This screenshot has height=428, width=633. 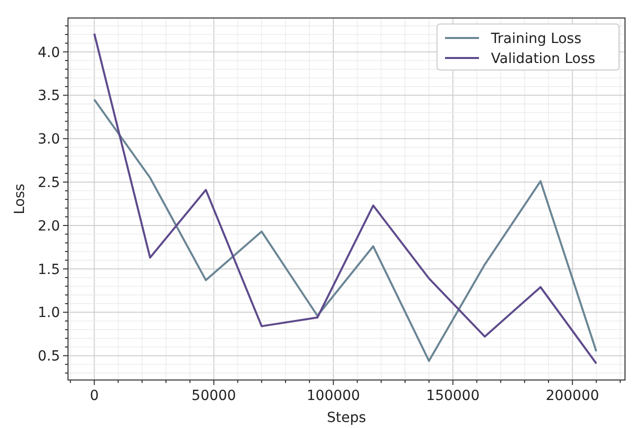 What do you see at coordinates (49, 52) in the screenshot?
I see `y-tick-label: 4.0` at bounding box center [49, 52].